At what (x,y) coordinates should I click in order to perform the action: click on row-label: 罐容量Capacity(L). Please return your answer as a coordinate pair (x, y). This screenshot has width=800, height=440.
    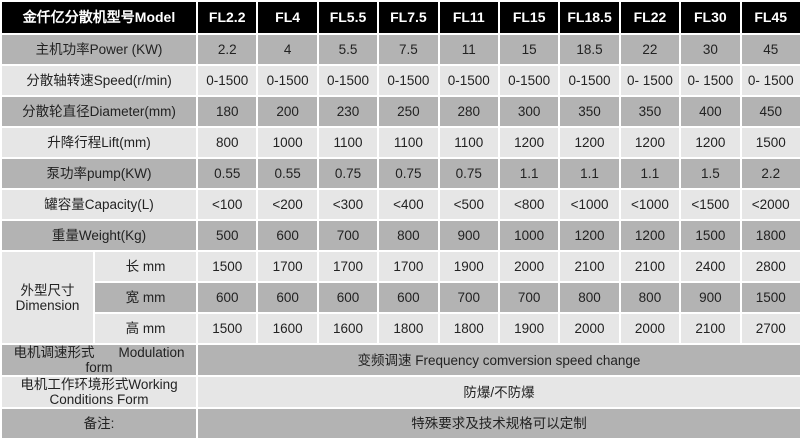
    Looking at the image, I should click on (99, 204).